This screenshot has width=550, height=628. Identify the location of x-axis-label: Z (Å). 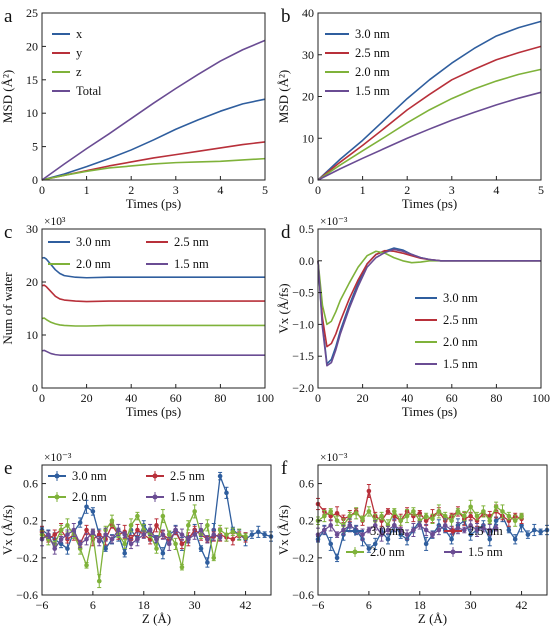
(432, 618).